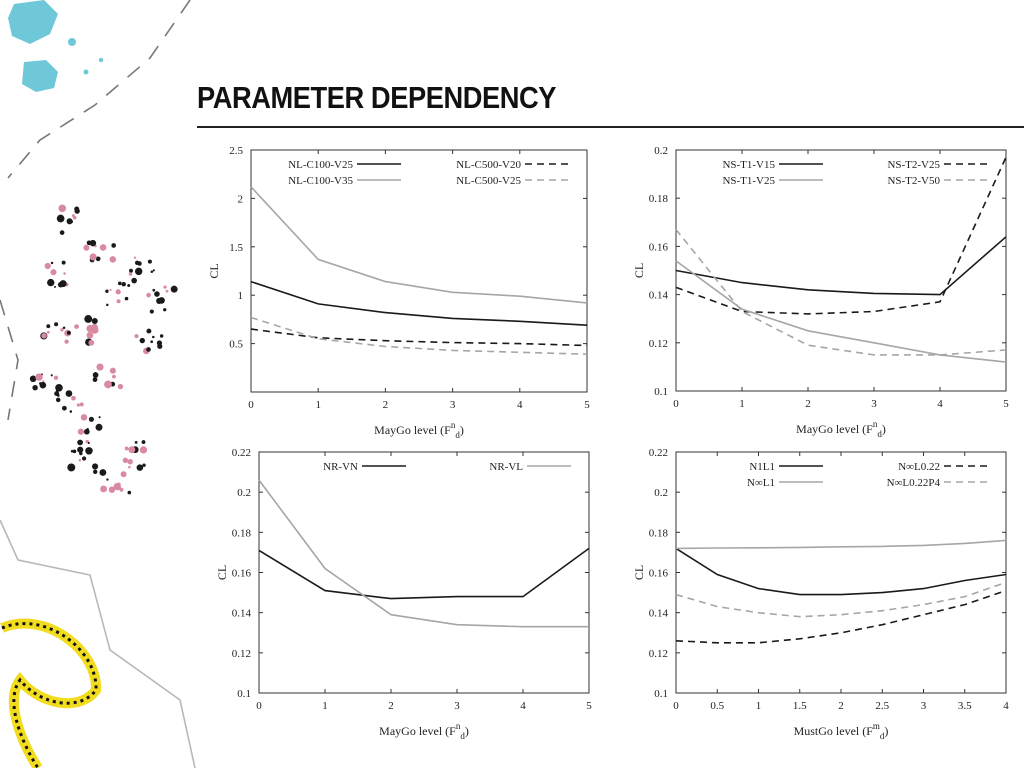  I want to click on dashed-path-line, so click(95, 210).